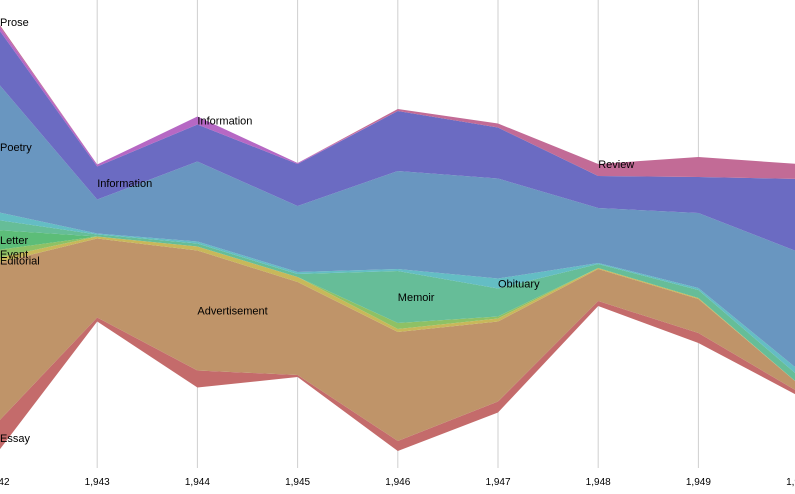 The image size is (795, 494). I want to click on x-tick-label: 1,943, so click(97, 482).